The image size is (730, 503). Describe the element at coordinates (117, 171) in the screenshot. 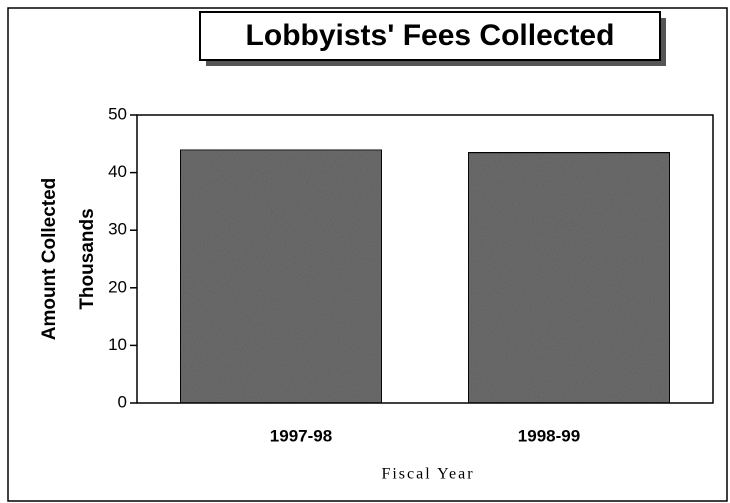

I see `y-tick-label: 40` at that location.